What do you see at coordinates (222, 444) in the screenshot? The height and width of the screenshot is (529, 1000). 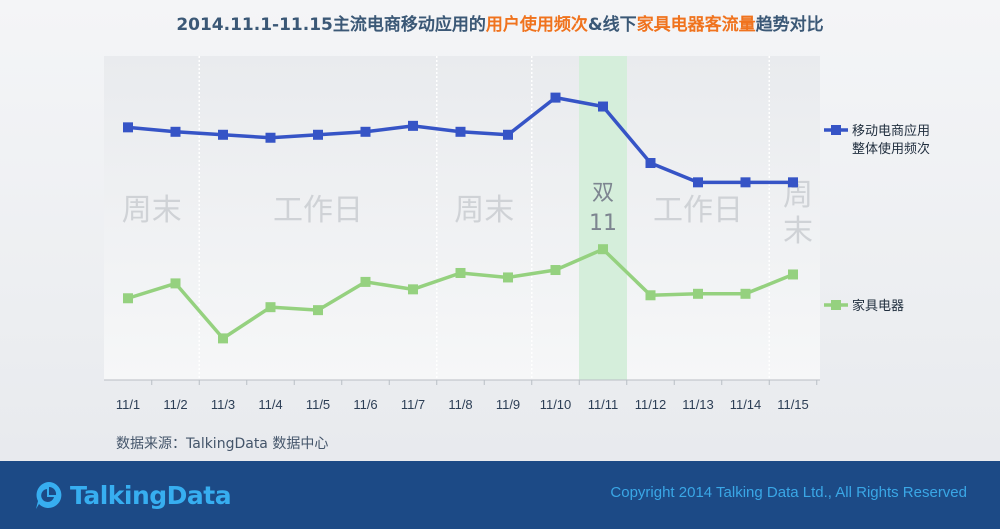 I see `data-source-note: 数据来源：TalkingData 数据中心` at bounding box center [222, 444].